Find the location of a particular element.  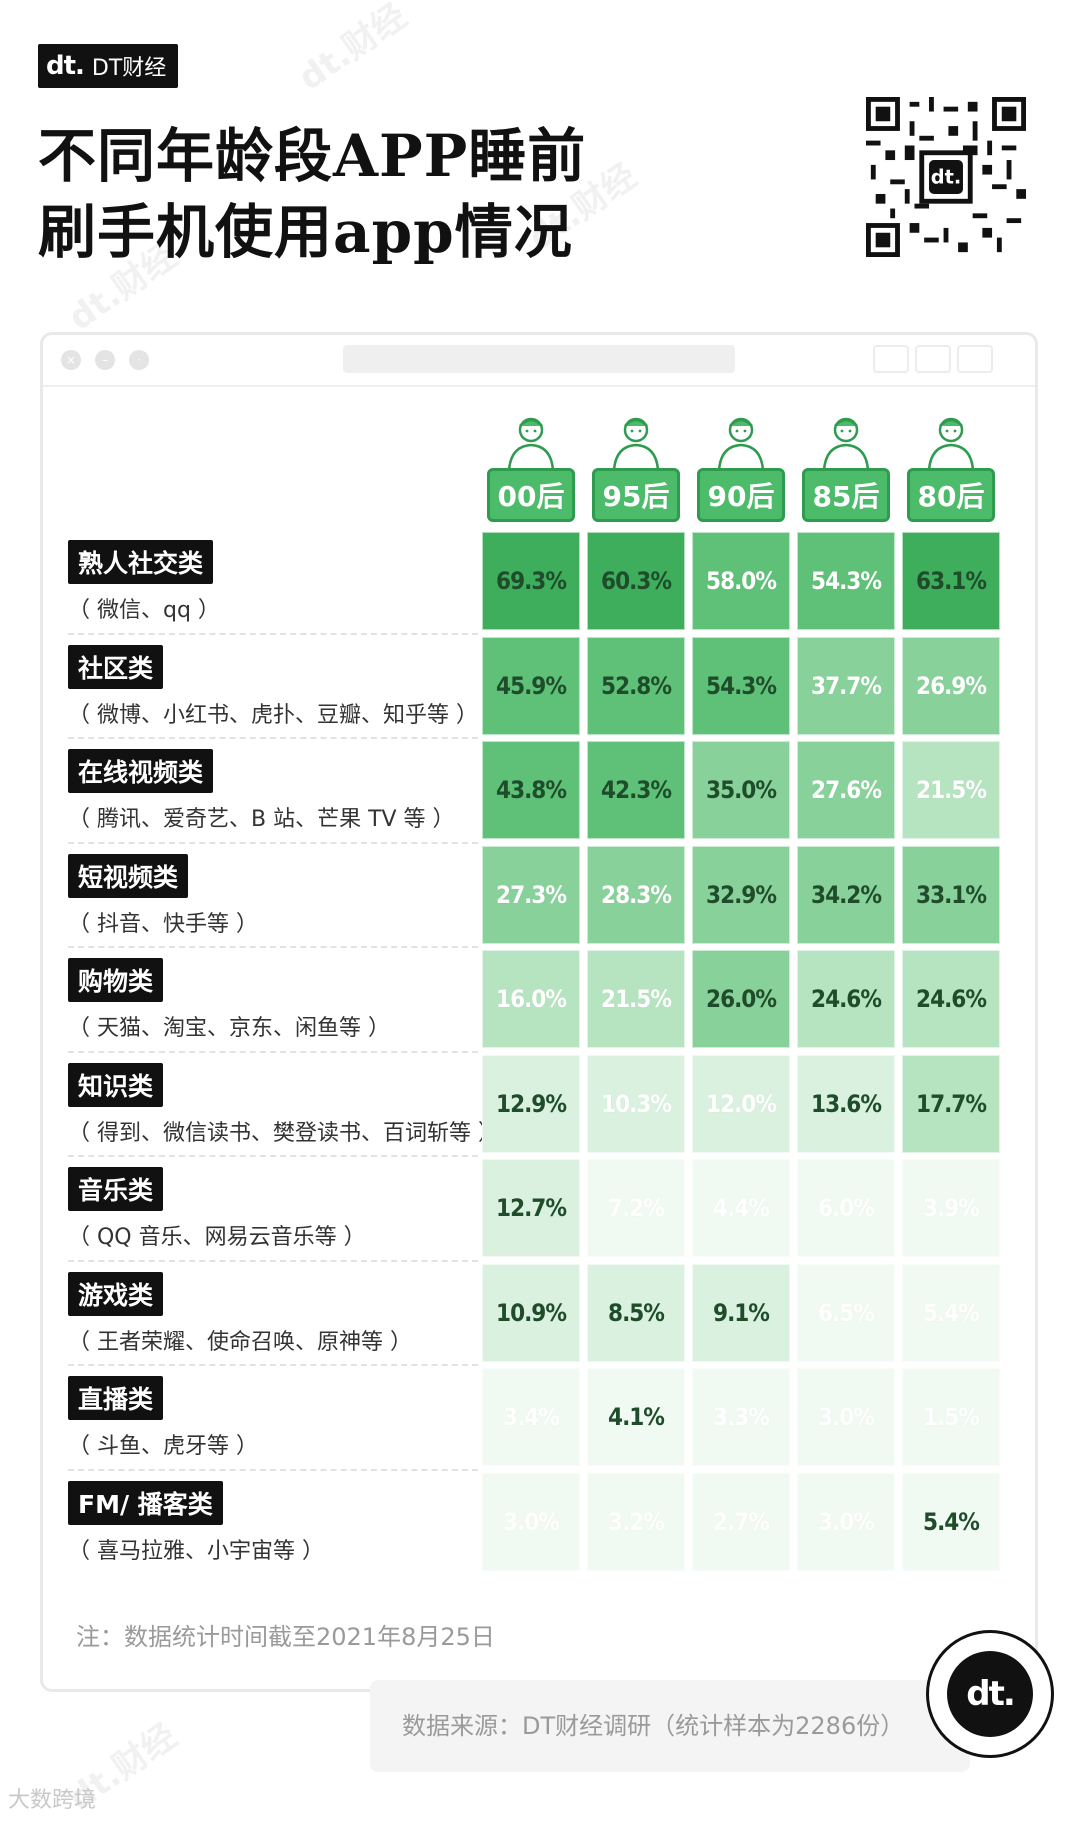

row-label: 直播类 （ 斗鱼、虎牙等 ） is located at coordinates (163, 1418).